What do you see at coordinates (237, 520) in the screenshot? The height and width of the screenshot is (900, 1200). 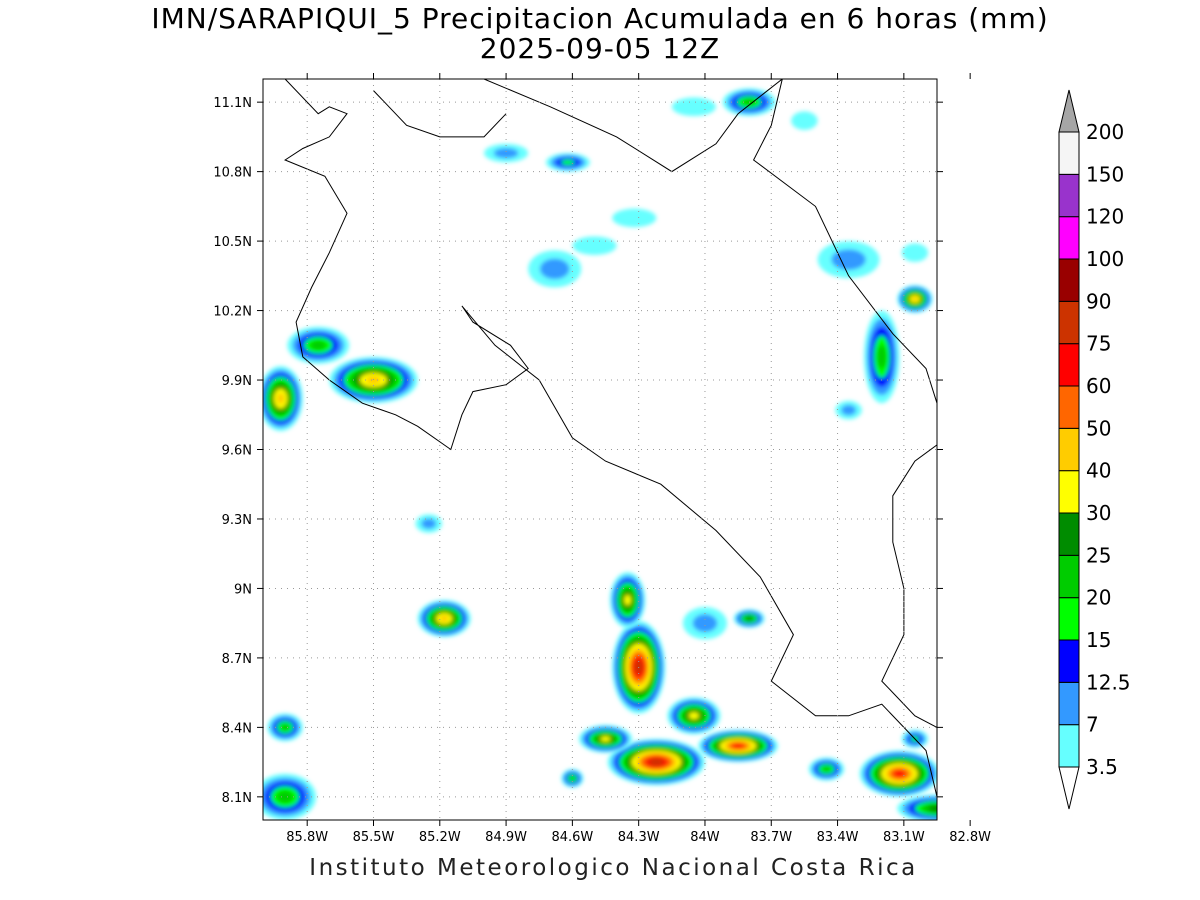 I see `y-tick-label: 9.3N` at bounding box center [237, 520].